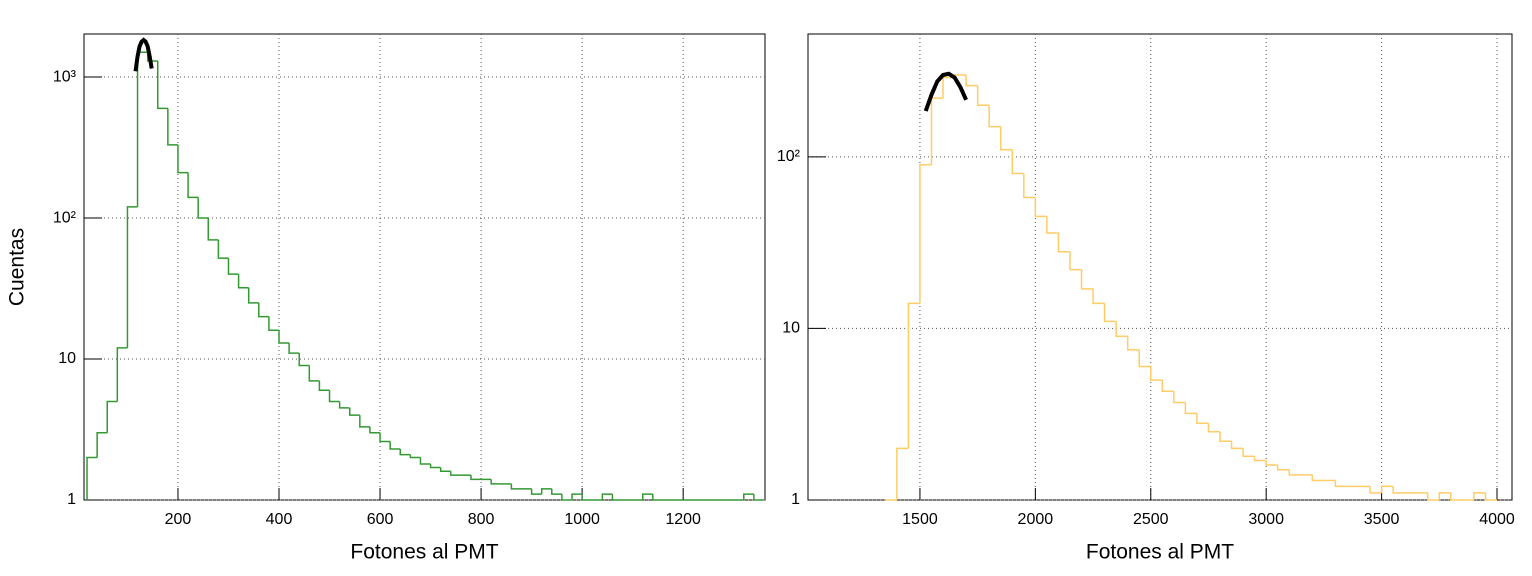 This screenshot has height=576, width=1532. What do you see at coordinates (1266, 519) in the screenshot?
I see `x-tick-label: 3000` at bounding box center [1266, 519].